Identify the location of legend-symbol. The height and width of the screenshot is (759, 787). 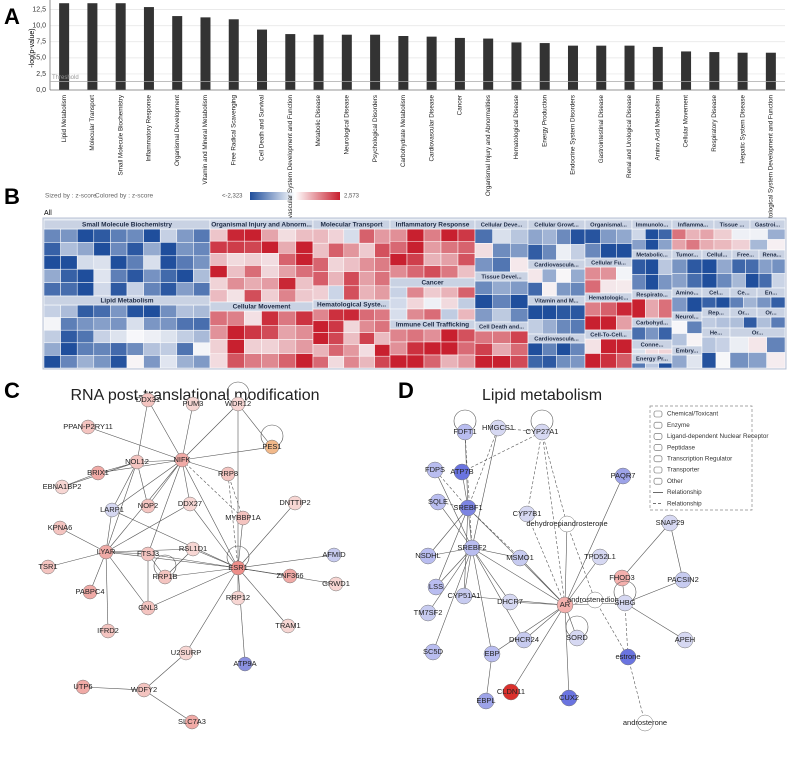
(658, 481).